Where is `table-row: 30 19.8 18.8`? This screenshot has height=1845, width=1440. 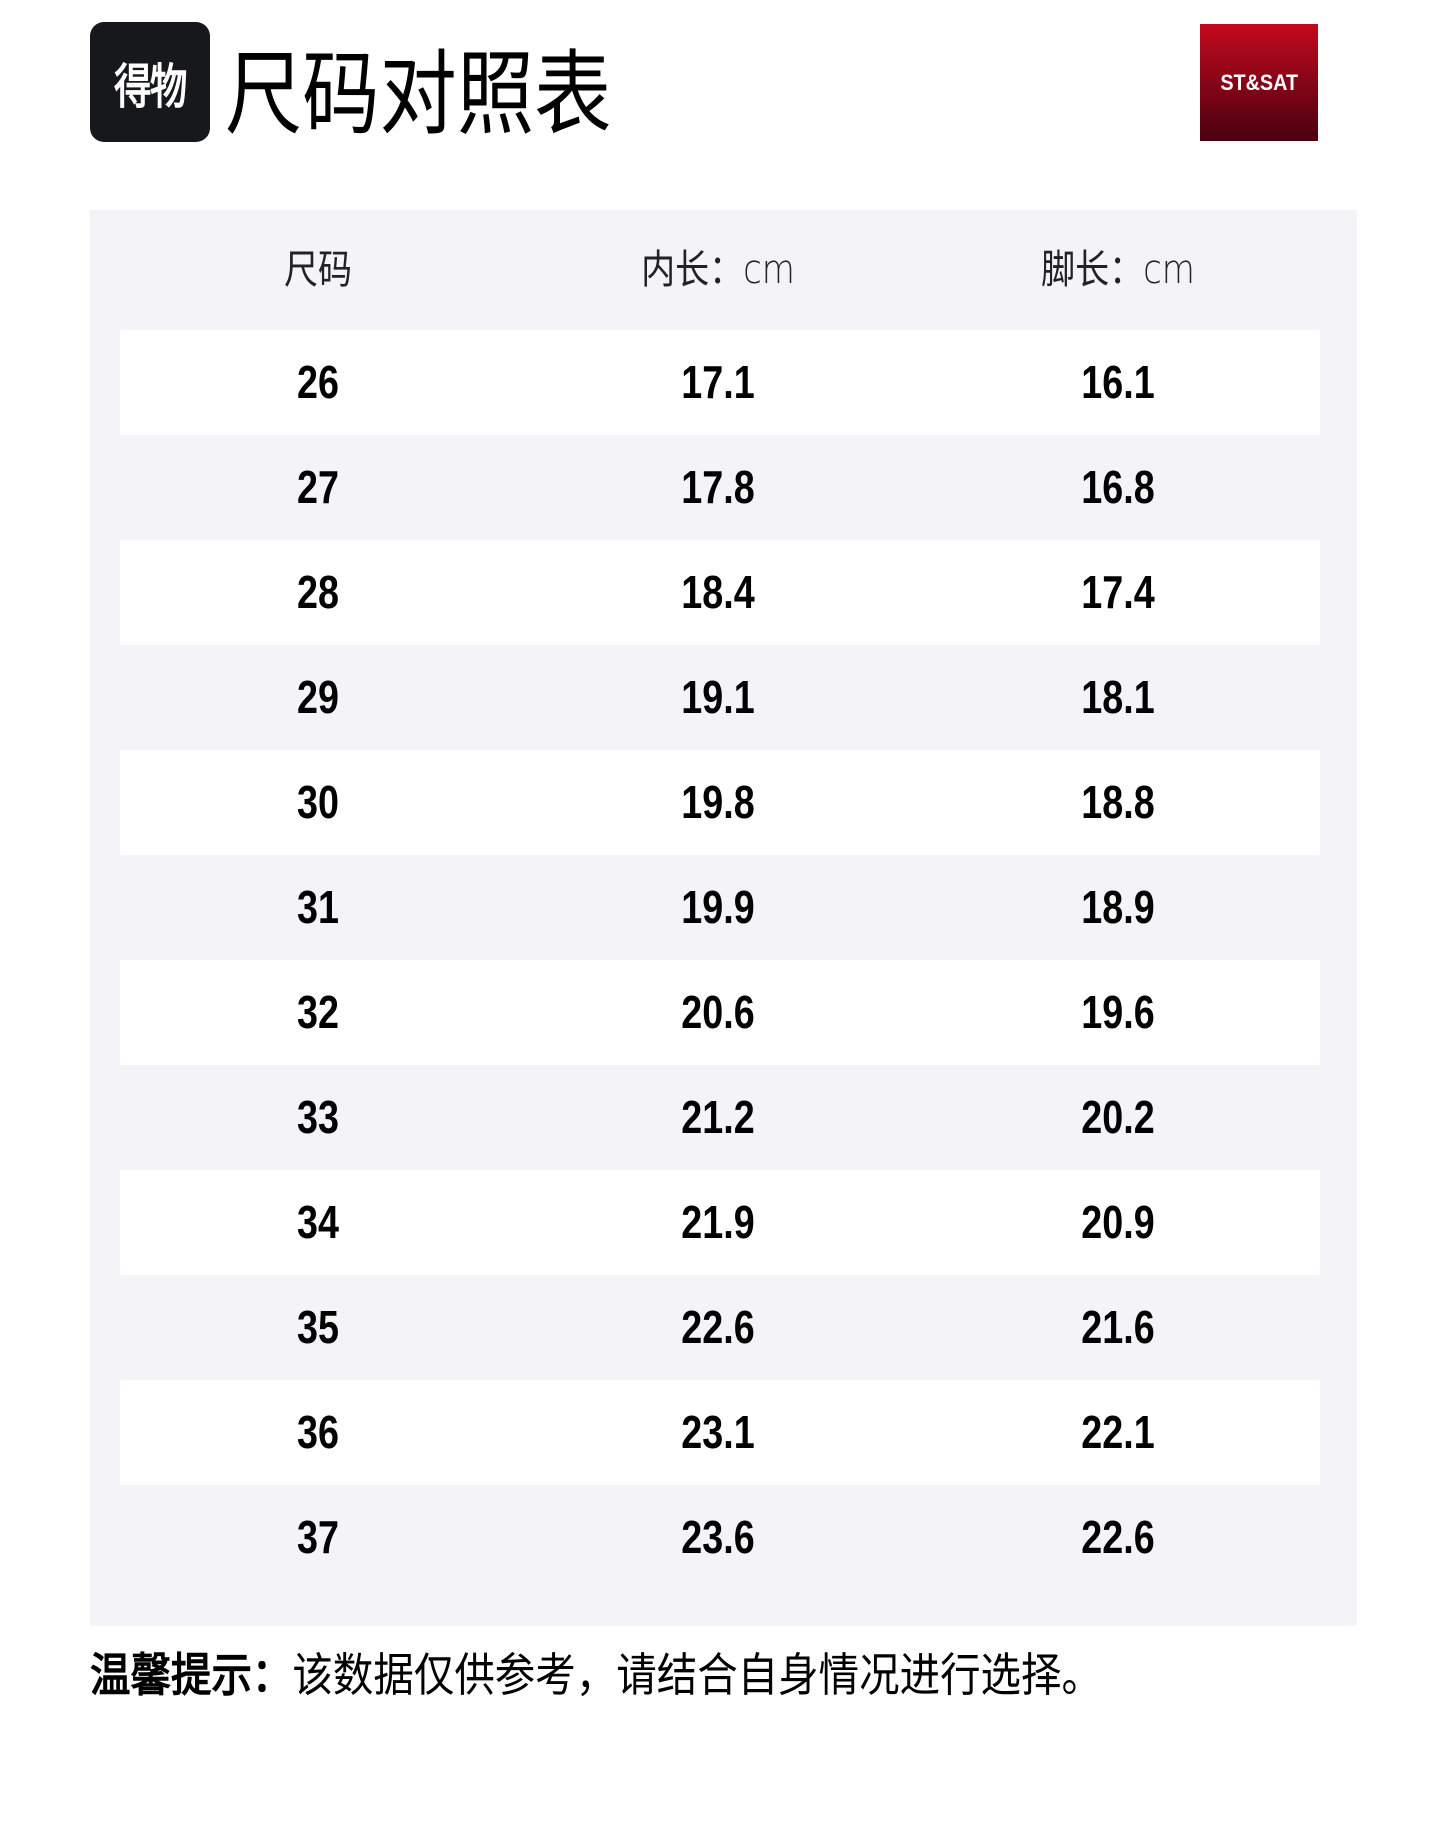 table-row: 30 19.8 18.8 is located at coordinates (720, 802).